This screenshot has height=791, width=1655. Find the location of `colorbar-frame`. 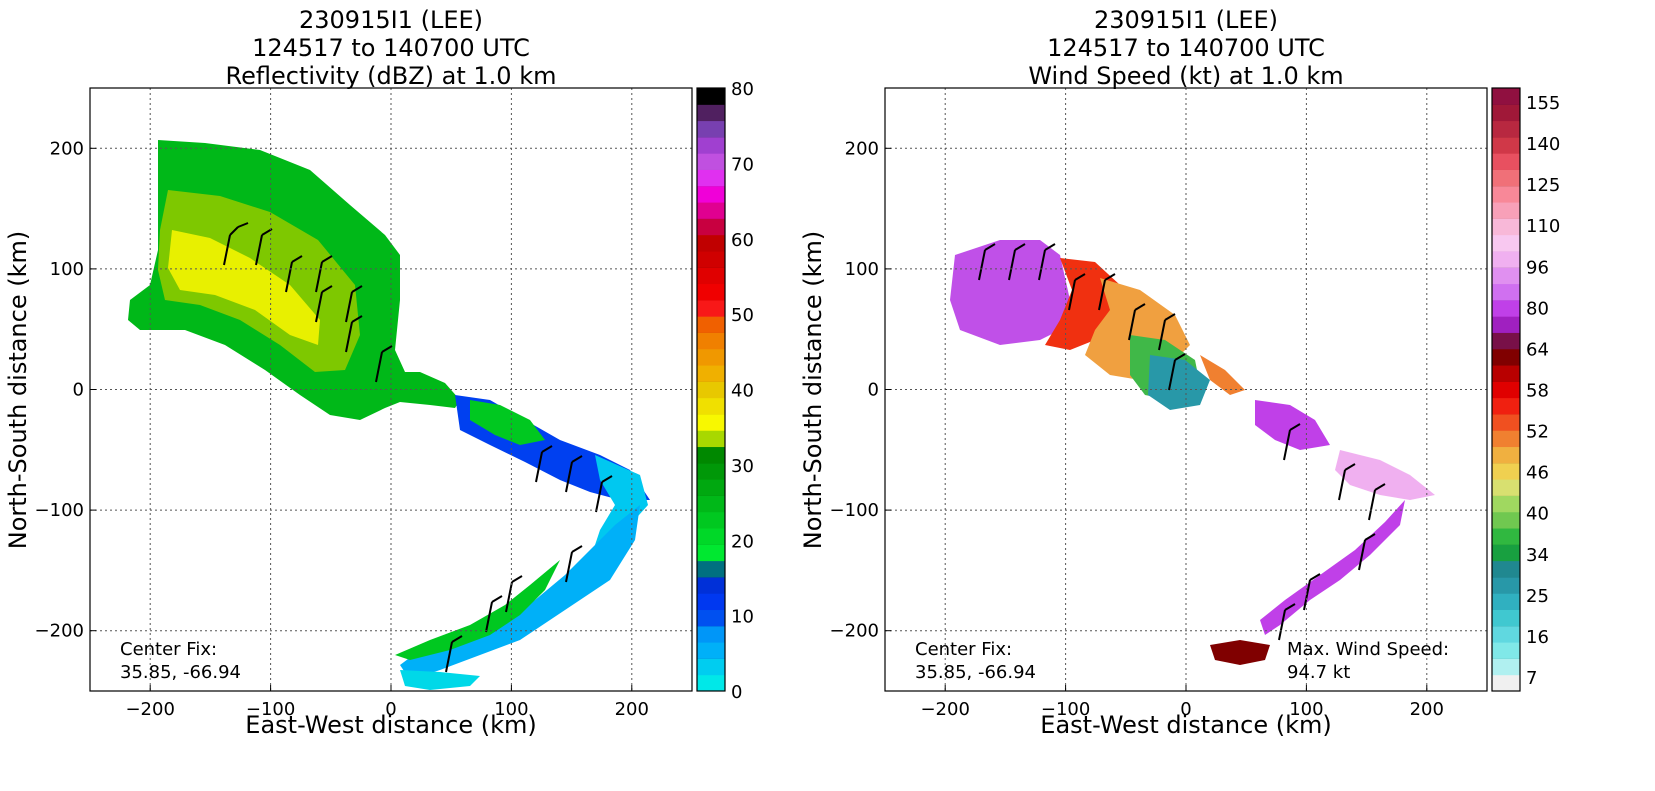

colorbar-frame is located at coordinates (711, 389).